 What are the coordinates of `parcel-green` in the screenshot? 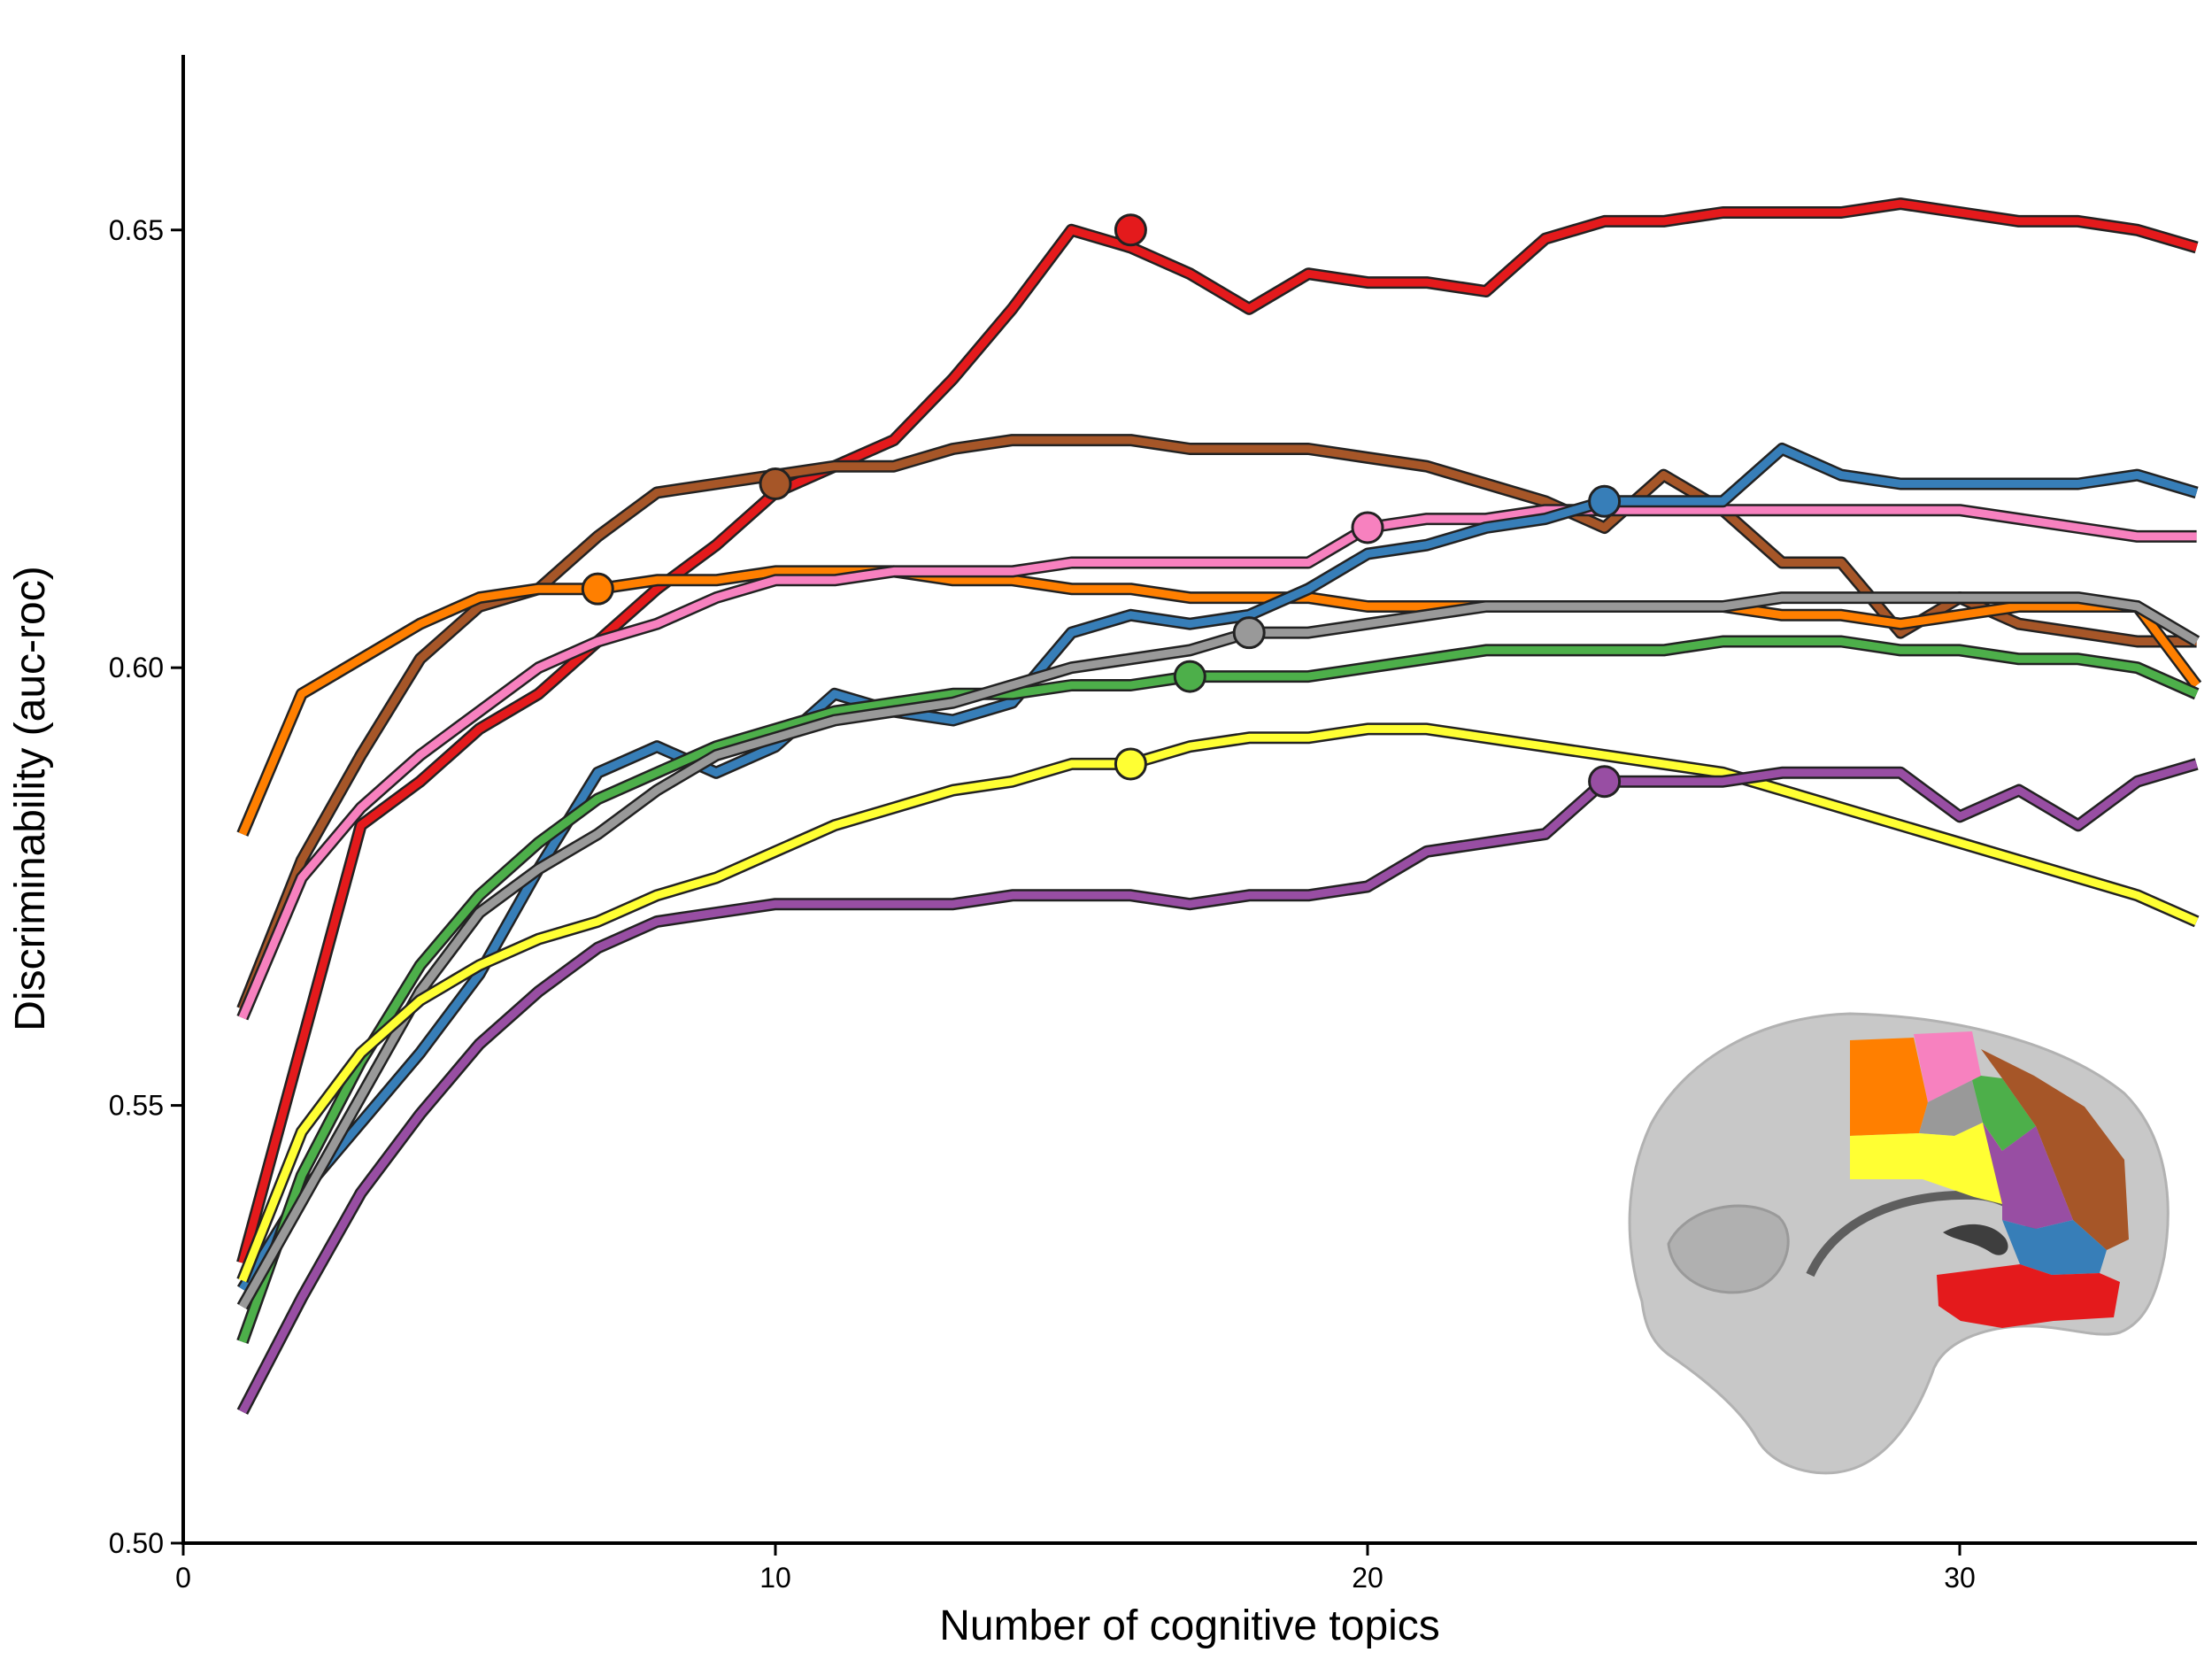 It's located at (2004, 1113).